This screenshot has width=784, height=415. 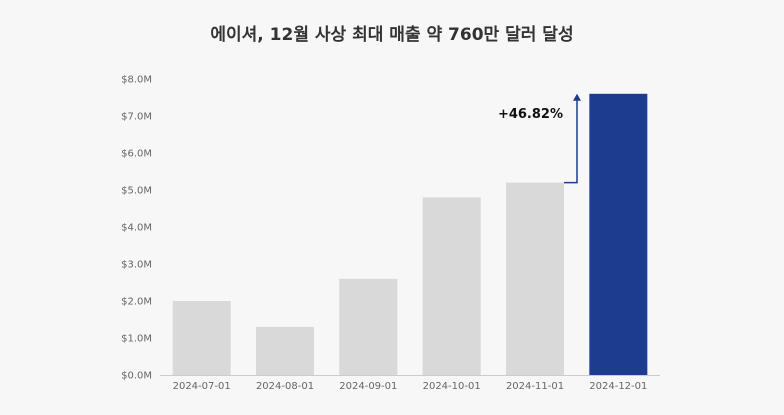 I want to click on y-tick-label: $4.0M, so click(x=136, y=228).